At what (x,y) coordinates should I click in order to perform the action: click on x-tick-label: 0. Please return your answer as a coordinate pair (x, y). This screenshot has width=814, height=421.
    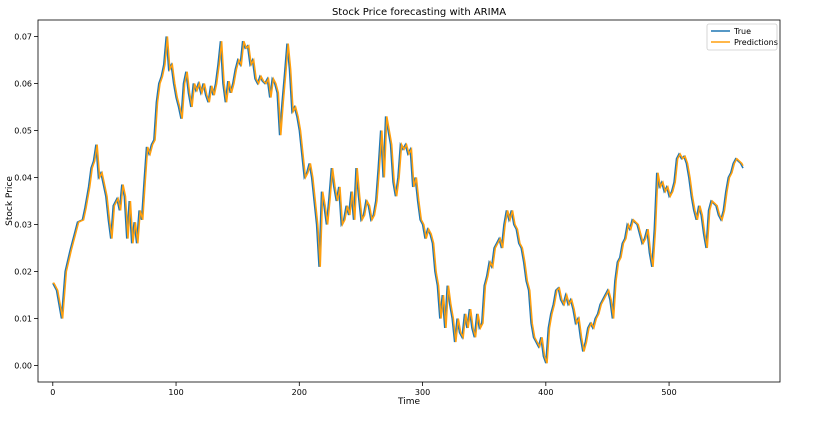
    Looking at the image, I should click on (52, 392).